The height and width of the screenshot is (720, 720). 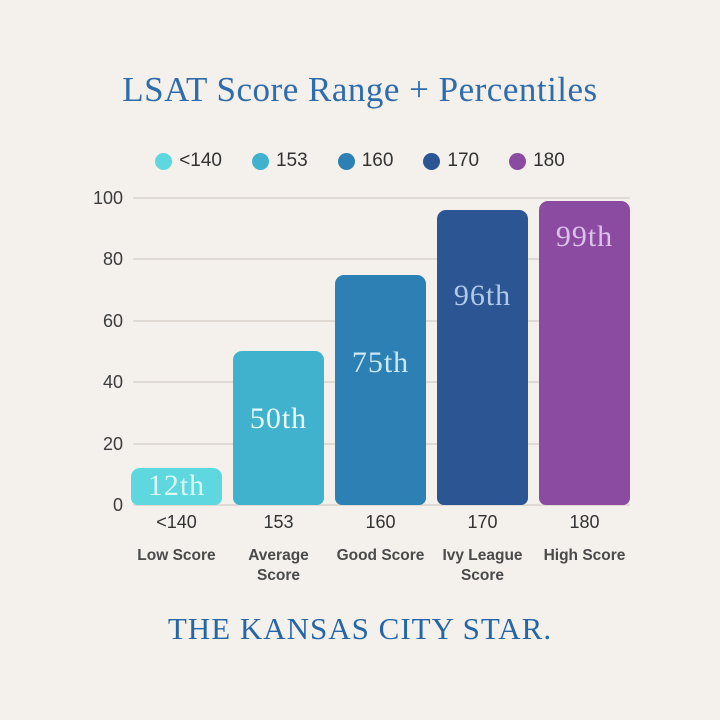 I want to click on y-axis-tick-label: 100, so click(x=107, y=198).